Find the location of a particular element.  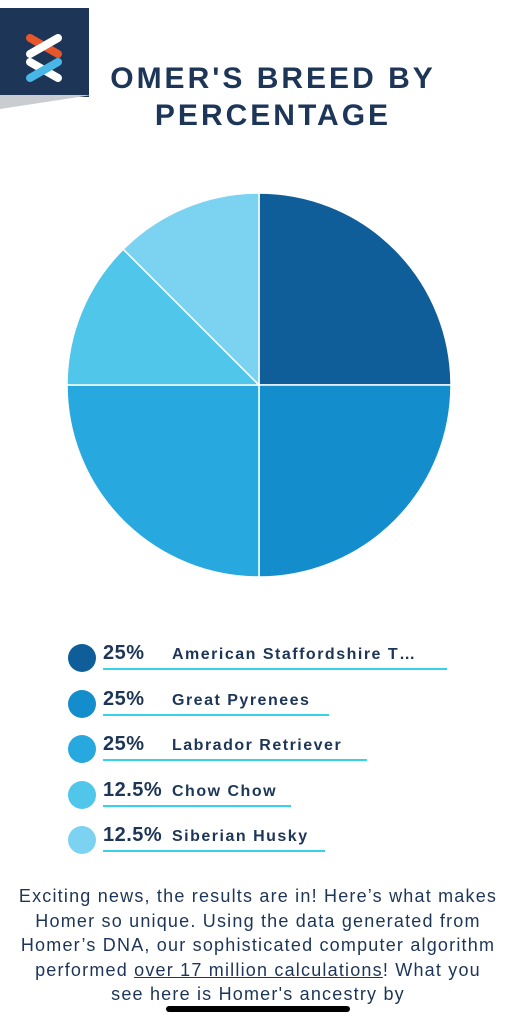

legend-breed-name: Labrador Retriever is located at coordinates (257, 745).